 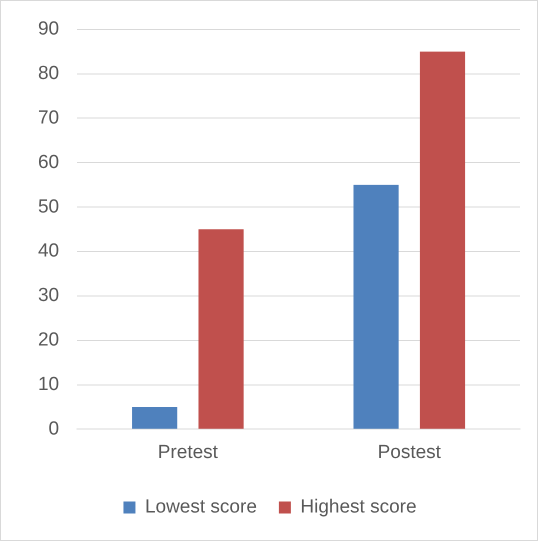 I want to click on y-tick-label: 40, so click(x=49, y=251).